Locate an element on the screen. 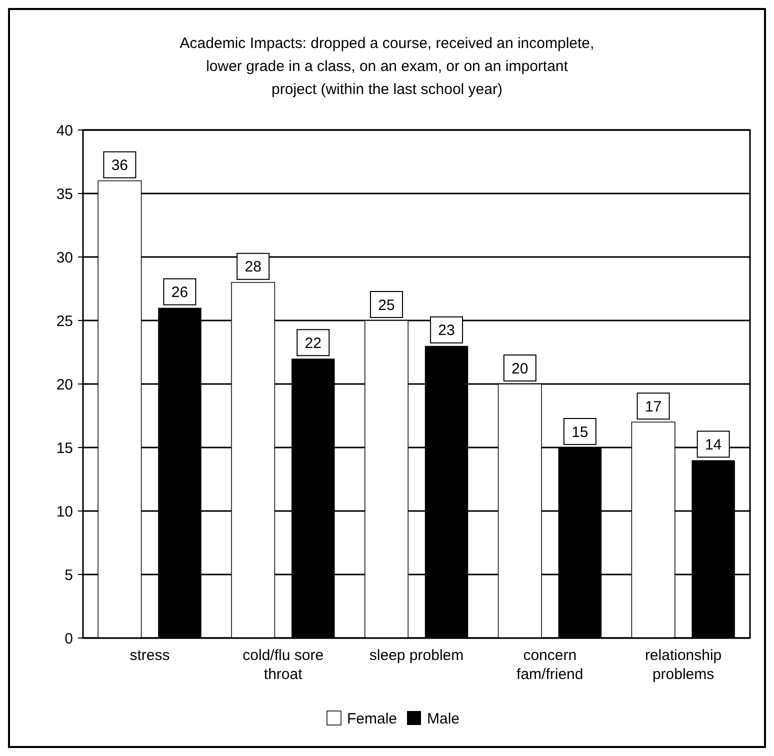 This screenshot has width=774, height=756. data-label: 14 is located at coordinates (713, 445).